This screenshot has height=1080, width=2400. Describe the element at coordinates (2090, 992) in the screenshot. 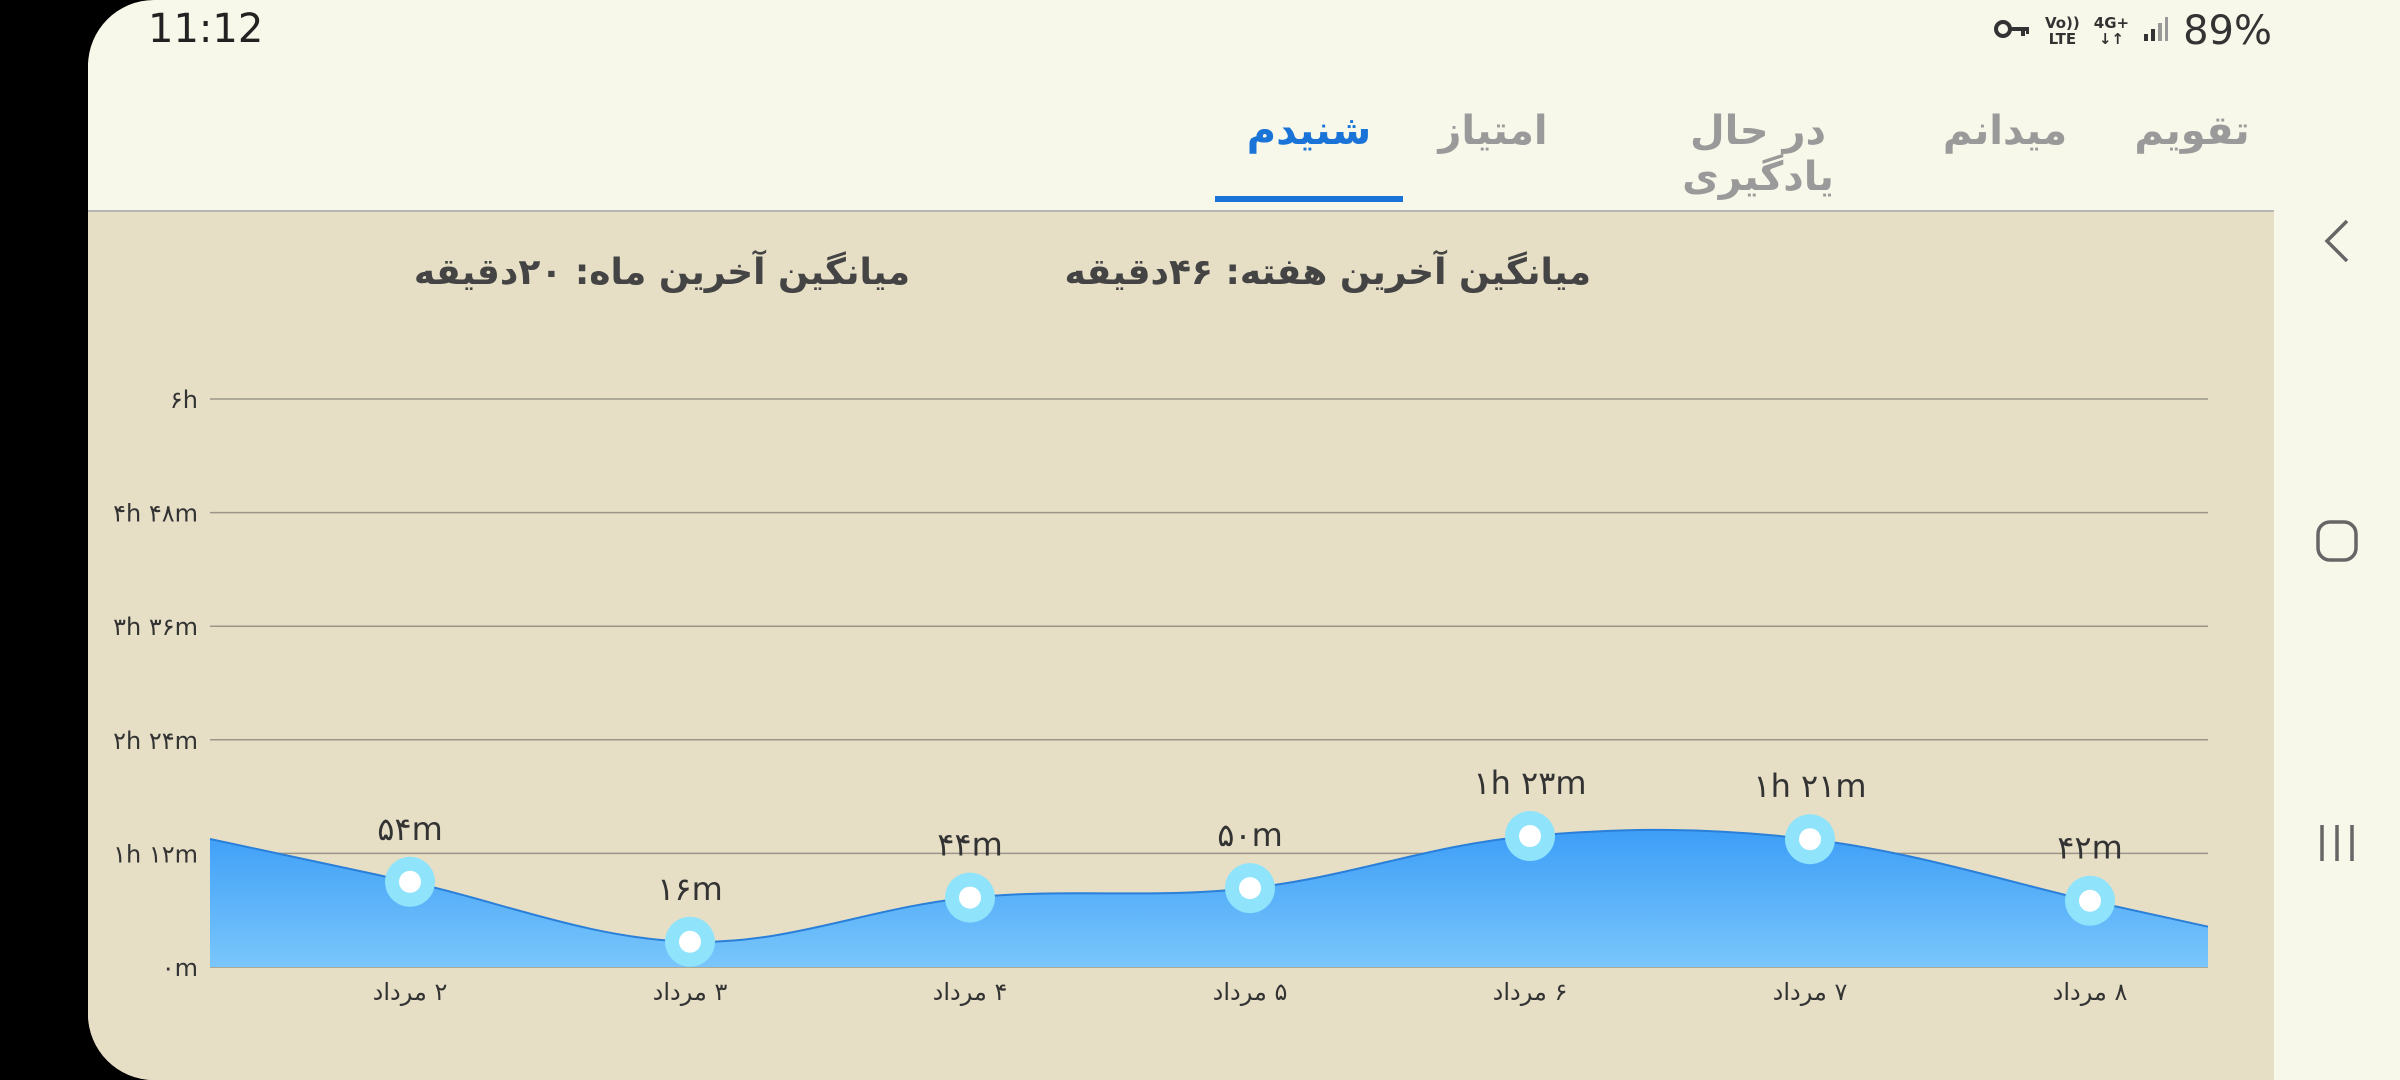

I see `x-tick-label: ۸ مرداد` at that location.